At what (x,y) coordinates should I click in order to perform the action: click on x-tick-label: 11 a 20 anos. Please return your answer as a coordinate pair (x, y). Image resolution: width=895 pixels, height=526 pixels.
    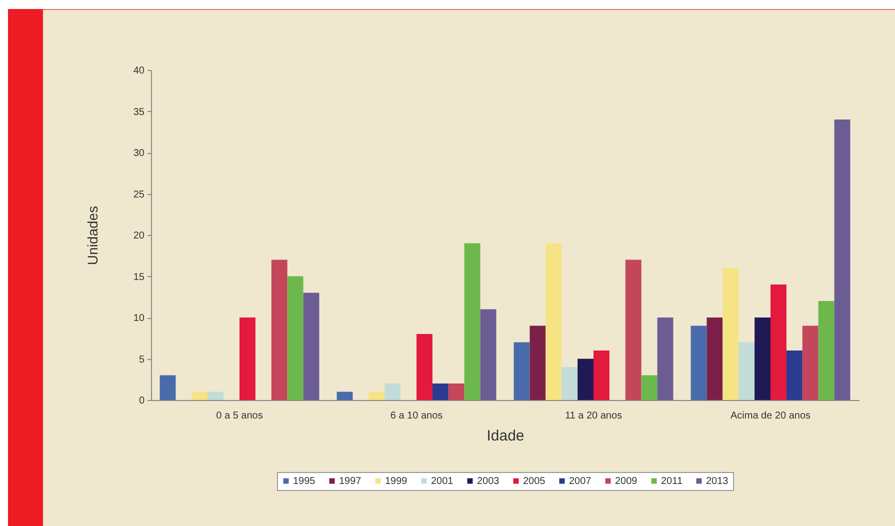
    Looking at the image, I should click on (593, 416).